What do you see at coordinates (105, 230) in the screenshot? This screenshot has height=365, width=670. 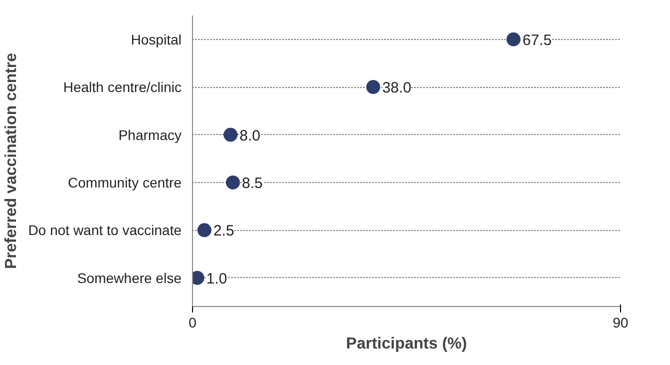 I see `y-tick-label: Do not want to vaccinate` at bounding box center [105, 230].